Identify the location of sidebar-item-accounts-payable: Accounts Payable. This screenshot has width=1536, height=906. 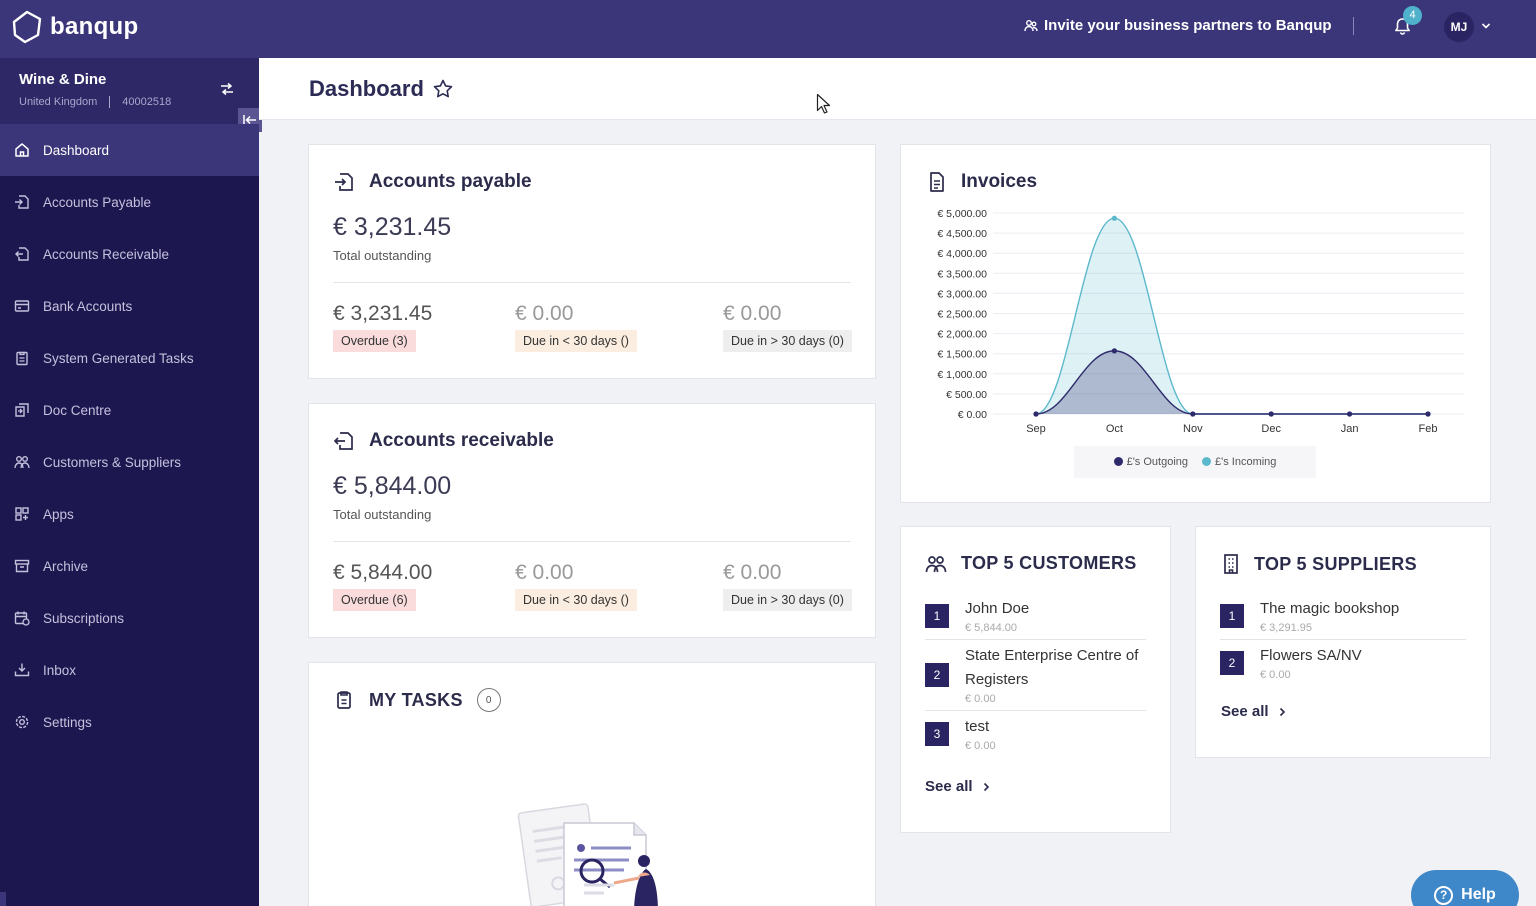
(129, 202).